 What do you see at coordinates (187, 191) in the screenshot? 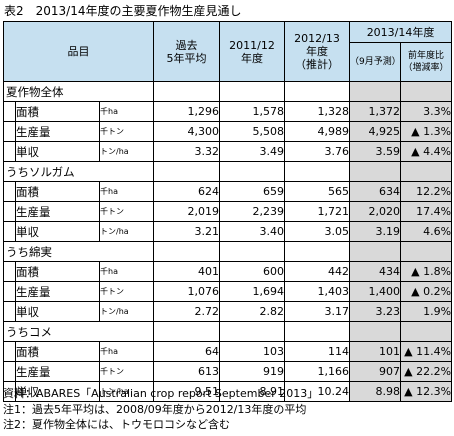
I see `value-past5: 624` at bounding box center [187, 191].